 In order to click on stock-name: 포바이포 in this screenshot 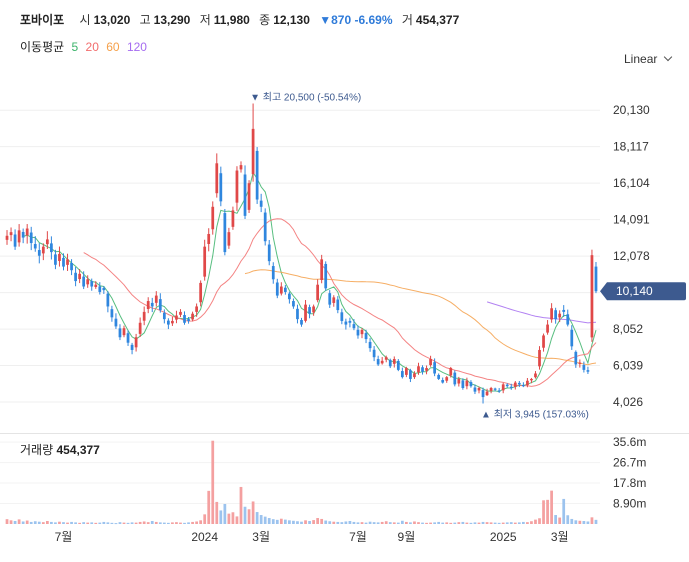, I will do `click(42, 20)`.